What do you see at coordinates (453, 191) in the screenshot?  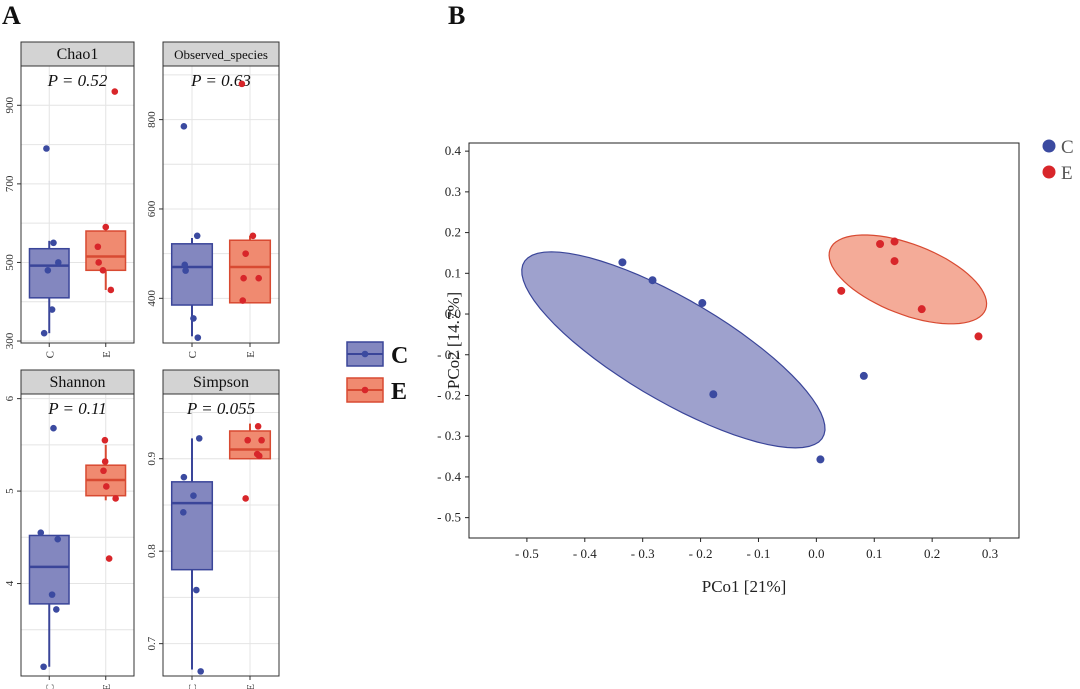 I see `y-tick-label: 0.3` at bounding box center [453, 191].